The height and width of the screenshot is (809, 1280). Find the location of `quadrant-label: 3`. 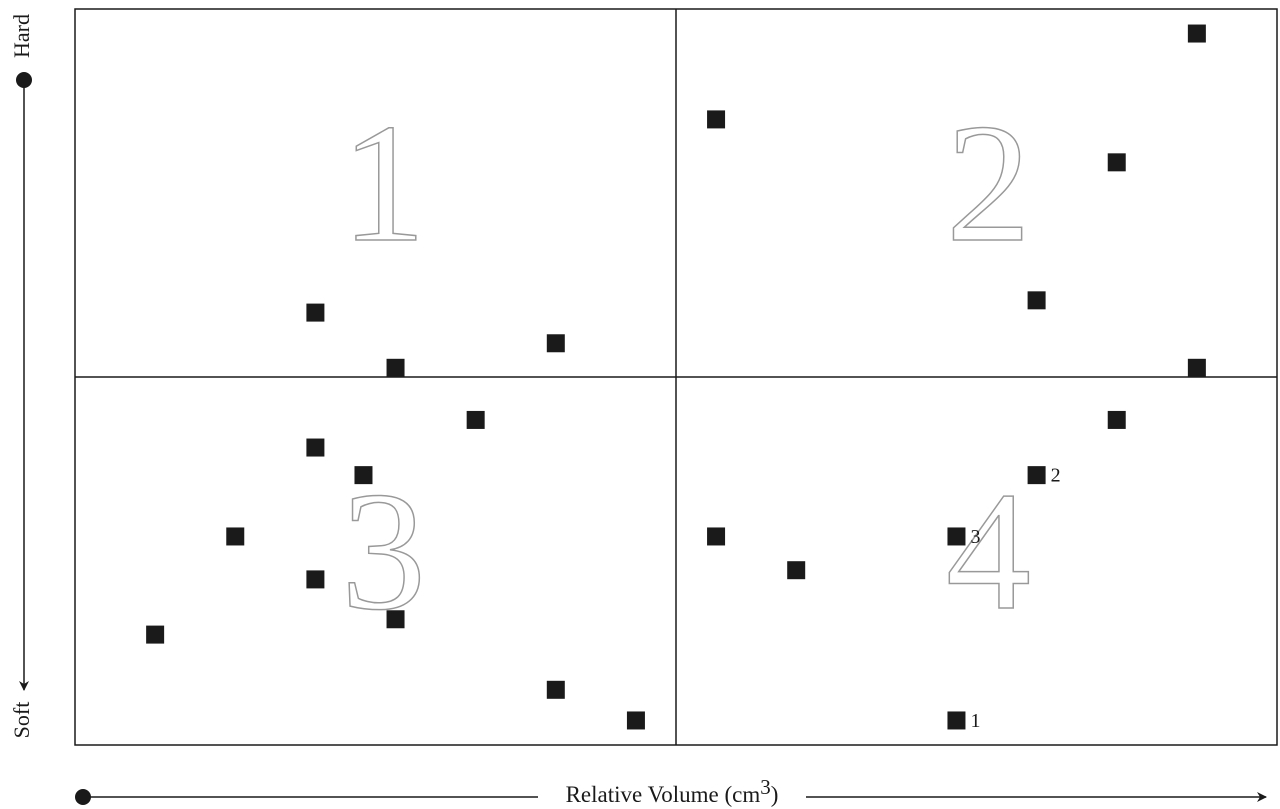

quadrant-label: 3 is located at coordinates (383, 551).